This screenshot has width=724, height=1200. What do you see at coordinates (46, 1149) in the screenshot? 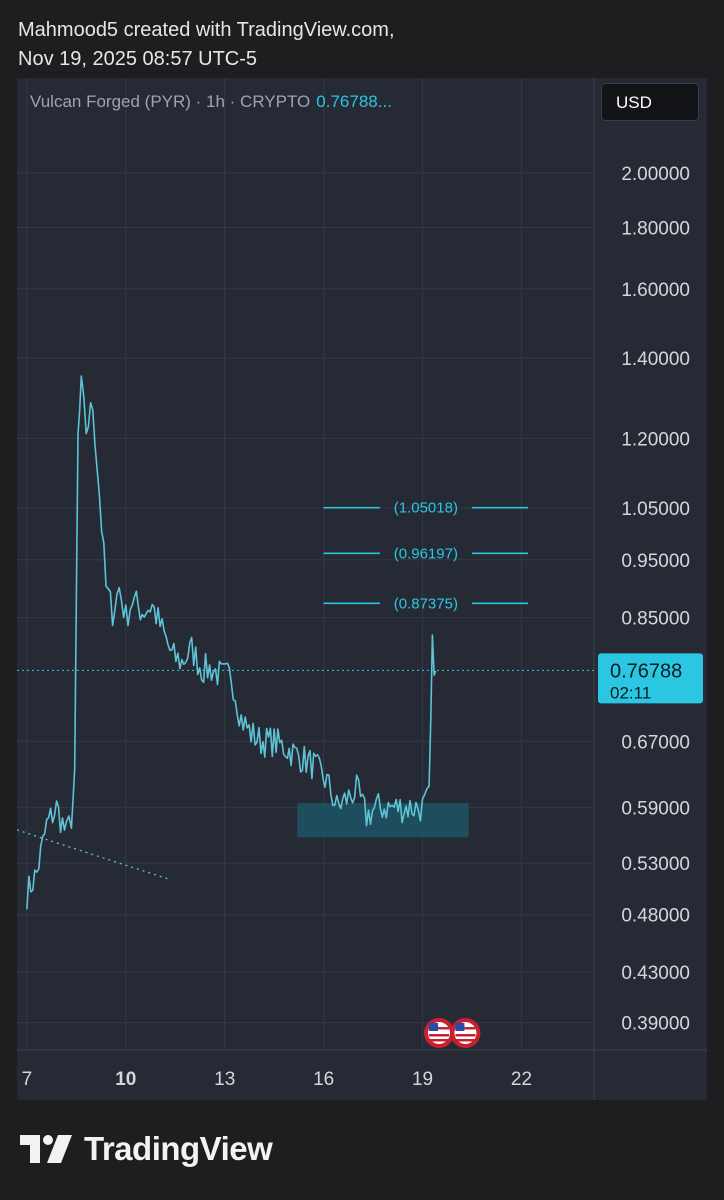
I see `tradingview-logo-icon` at bounding box center [46, 1149].